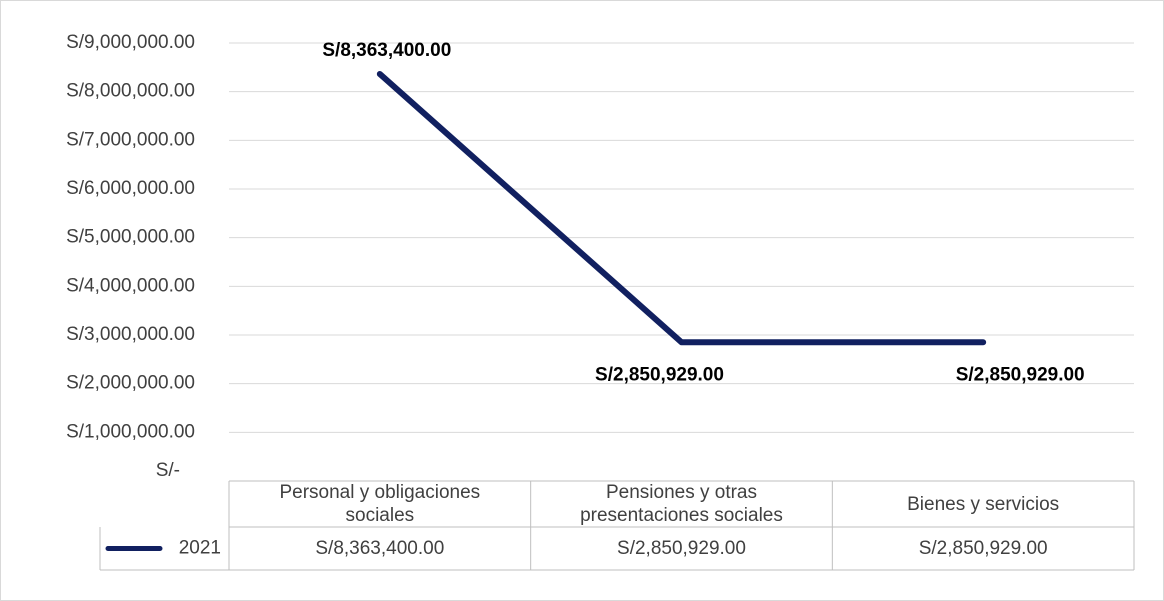  What do you see at coordinates (130, 334) in the screenshot?
I see `y-tick-label: S/3,000,000.00` at bounding box center [130, 334].